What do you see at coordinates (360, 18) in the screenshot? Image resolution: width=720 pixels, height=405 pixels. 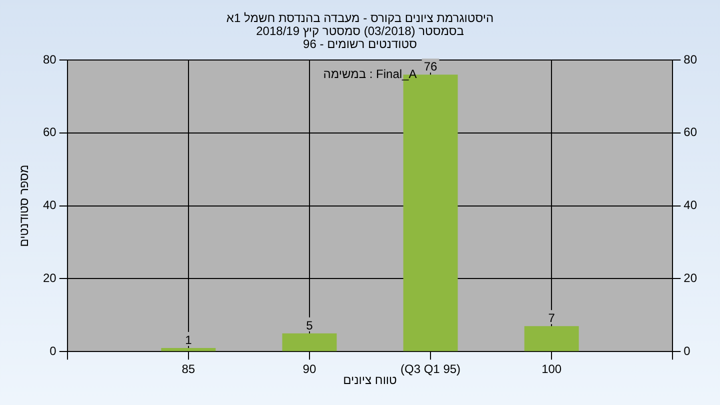 I see `chart-title: היסטוגרמת ציונים בקורס - מעבדה בהנדסת חשמל 1א` at bounding box center [360, 18].